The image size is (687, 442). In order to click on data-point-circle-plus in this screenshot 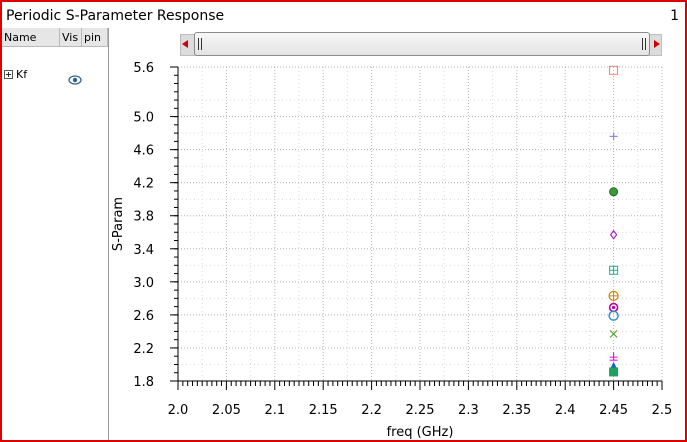, I will do `click(613, 295)`.